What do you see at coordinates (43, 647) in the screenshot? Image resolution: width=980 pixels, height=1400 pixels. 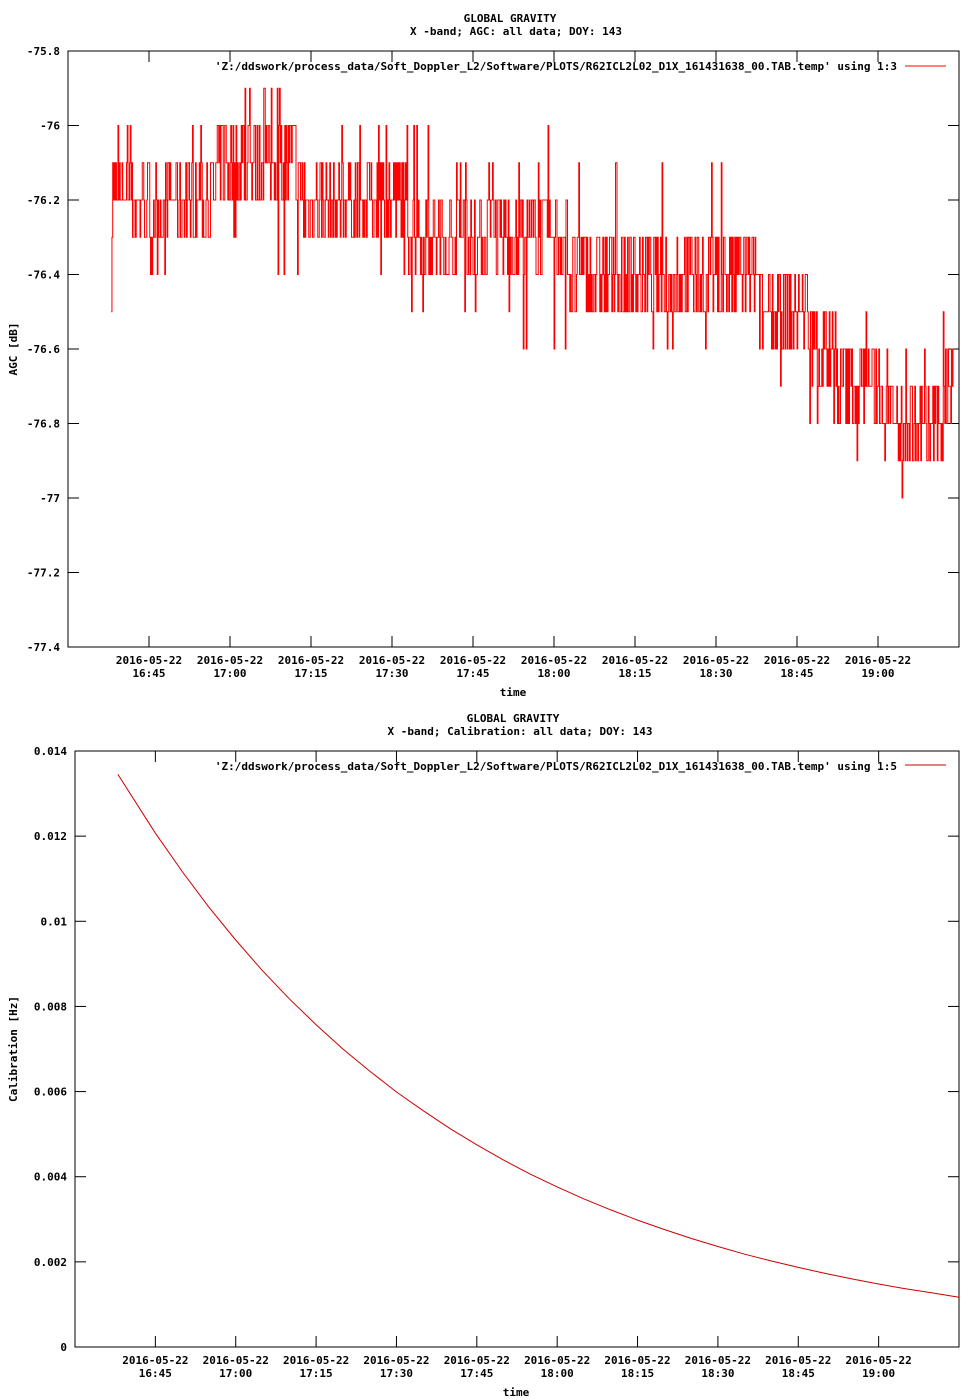 I see `agc-y-tick-label: -77.4` at bounding box center [43, 647].